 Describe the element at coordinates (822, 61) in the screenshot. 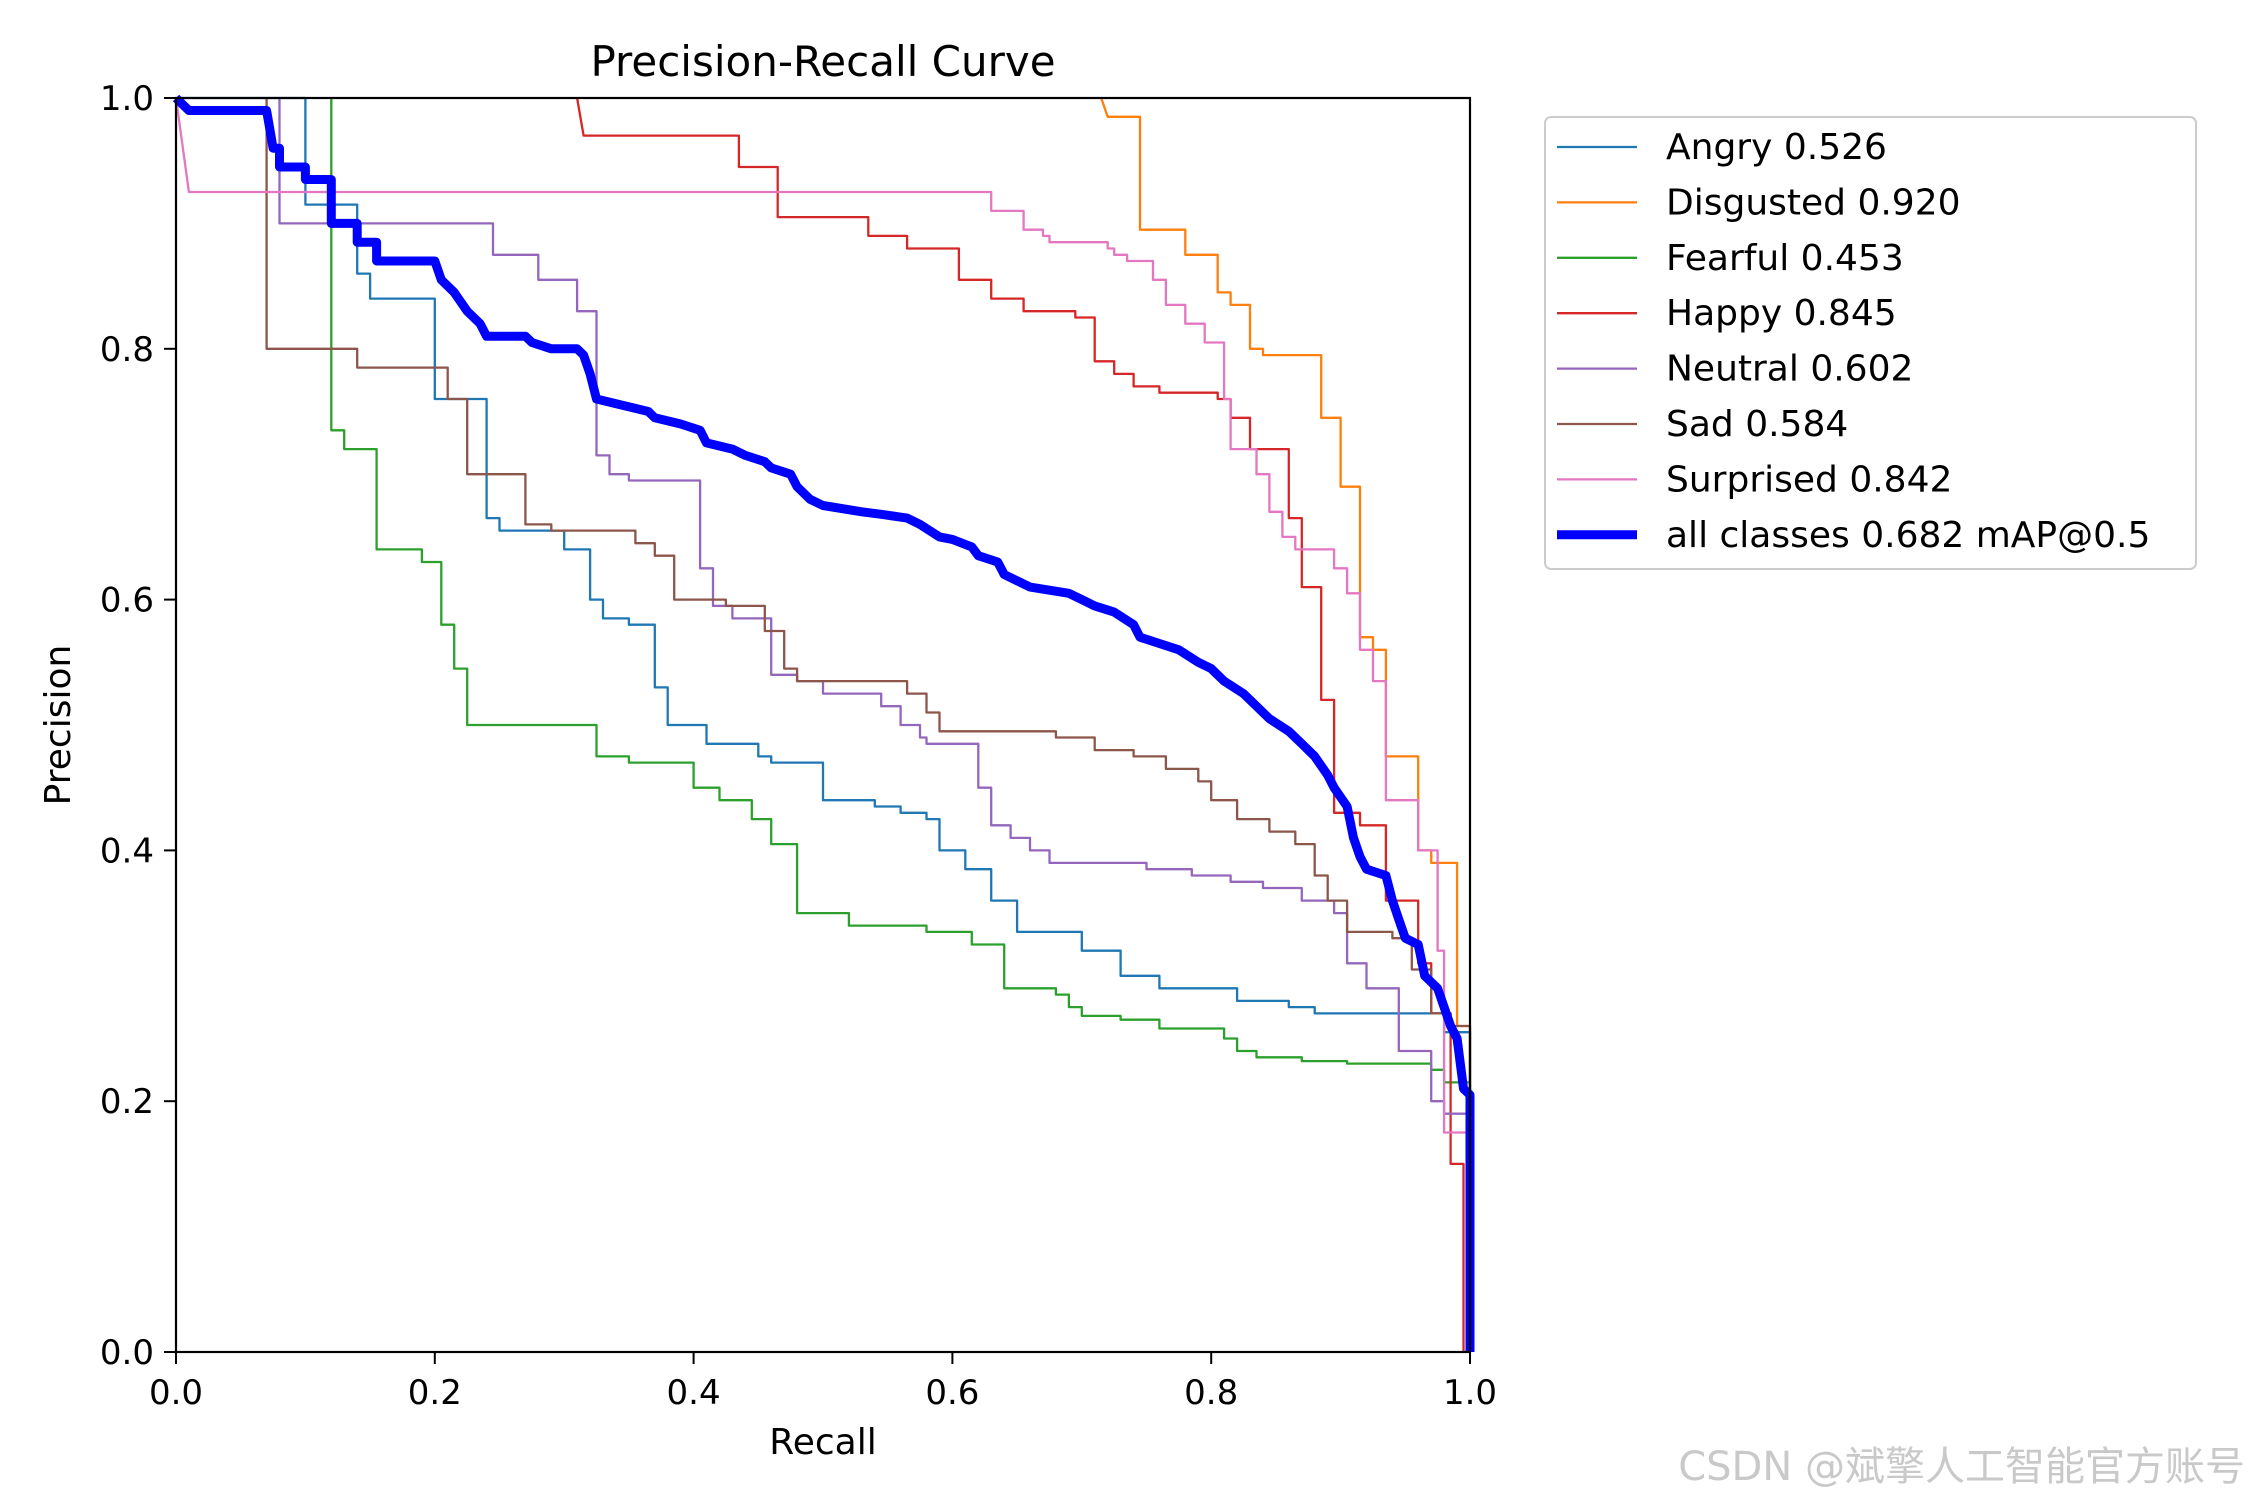

I see `chart-title: Precision-Recall Curve` at that location.